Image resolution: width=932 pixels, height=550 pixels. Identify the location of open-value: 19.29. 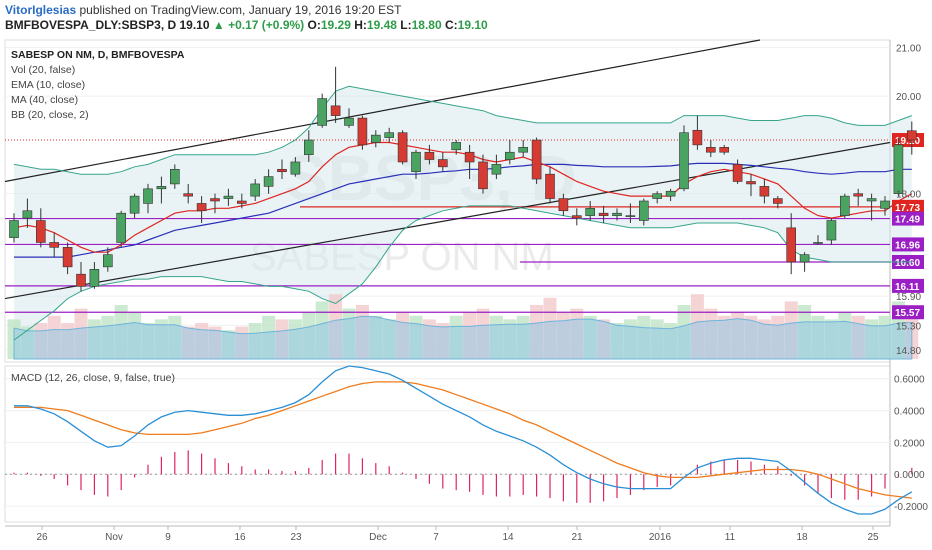
(335, 25).